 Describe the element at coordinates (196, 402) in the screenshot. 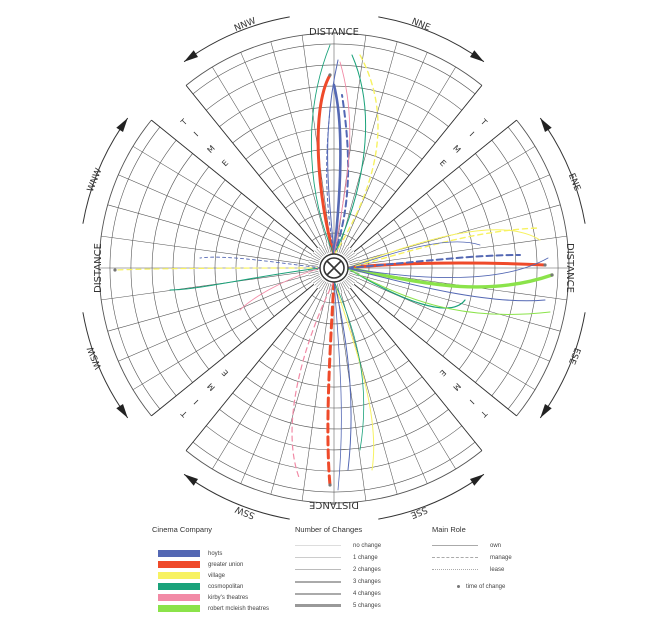

I see `time-marker-i: I` at that location.